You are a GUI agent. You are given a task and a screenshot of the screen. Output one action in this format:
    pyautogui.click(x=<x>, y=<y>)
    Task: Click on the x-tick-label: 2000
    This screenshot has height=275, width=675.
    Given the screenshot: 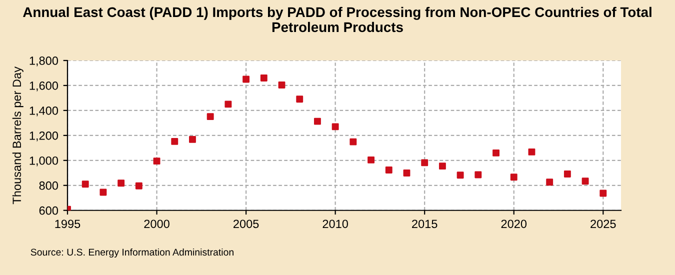 What is the action you would take?
    pyautogui.click(x=157, y=224)
    